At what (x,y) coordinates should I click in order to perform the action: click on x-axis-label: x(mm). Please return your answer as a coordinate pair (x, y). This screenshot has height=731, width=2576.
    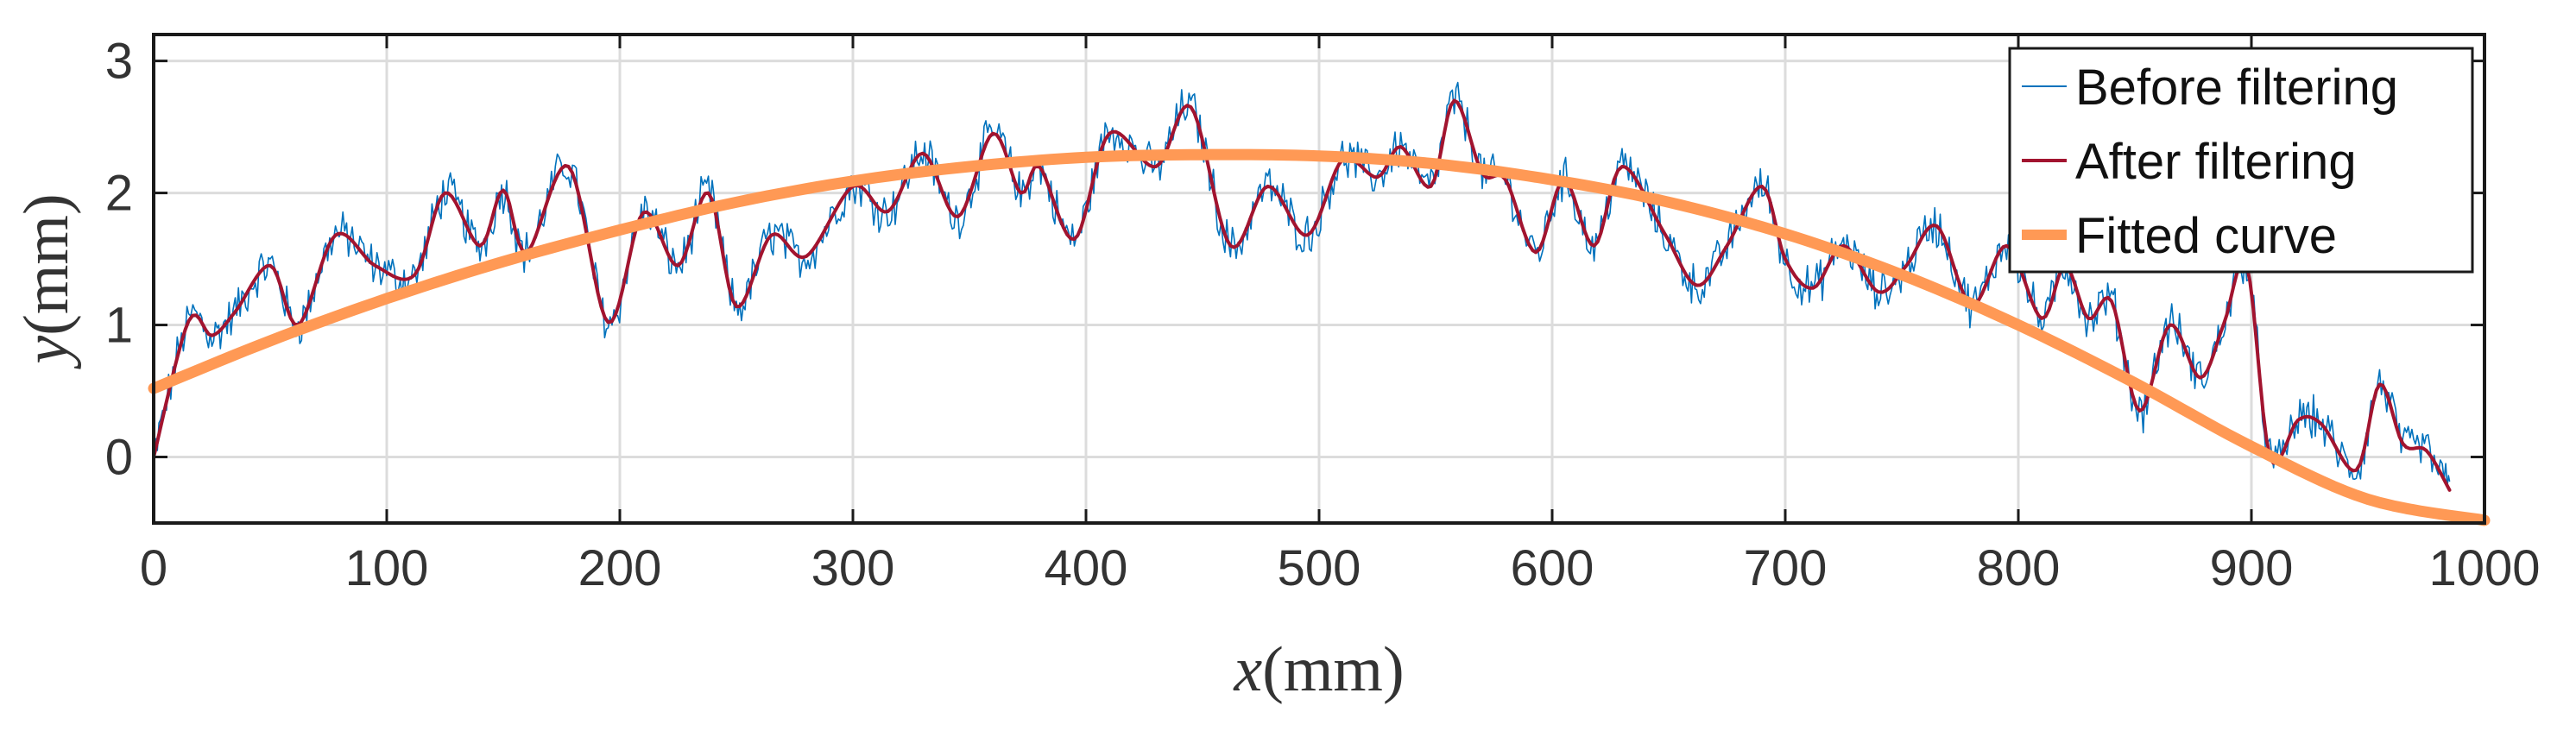
    Looking at the image, I should click on (1318, 669).